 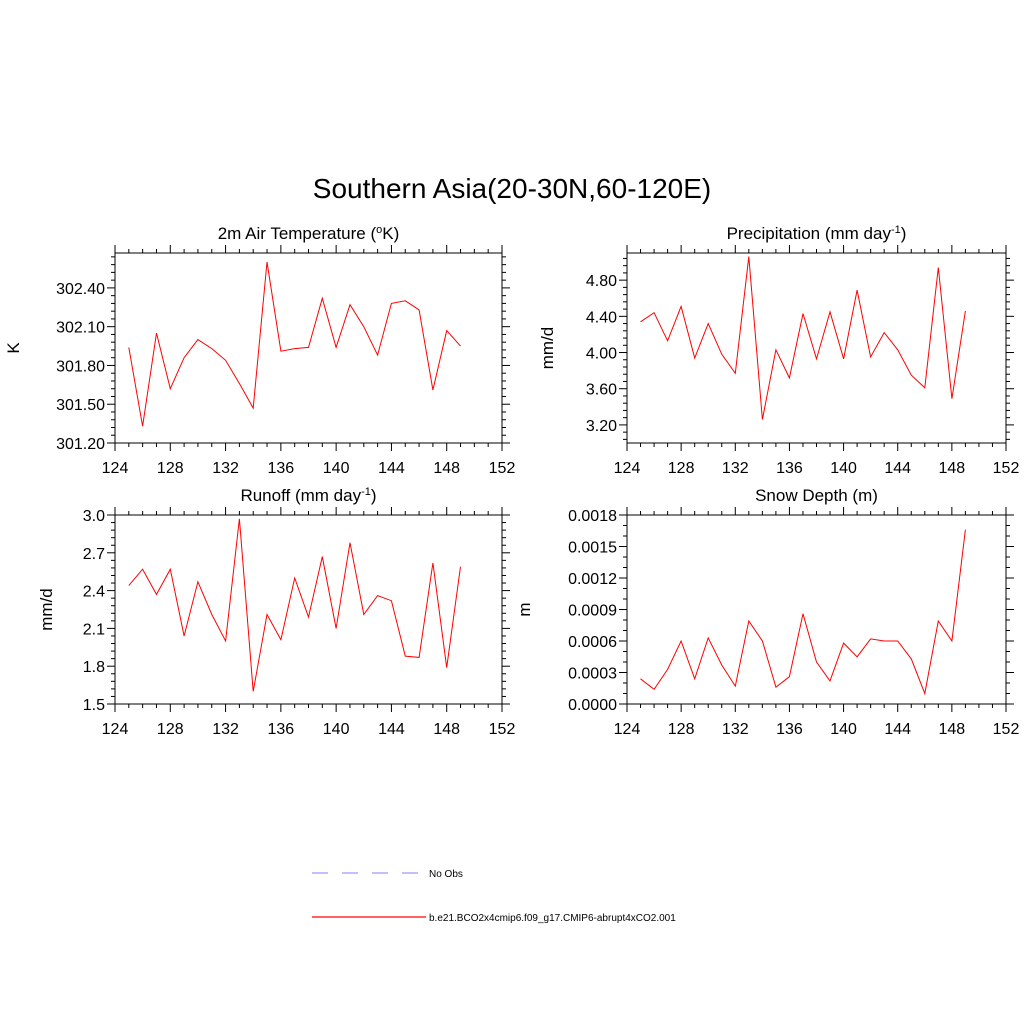 I want to click on y-tick-label: 0.0018, so click(x=592, y=516).